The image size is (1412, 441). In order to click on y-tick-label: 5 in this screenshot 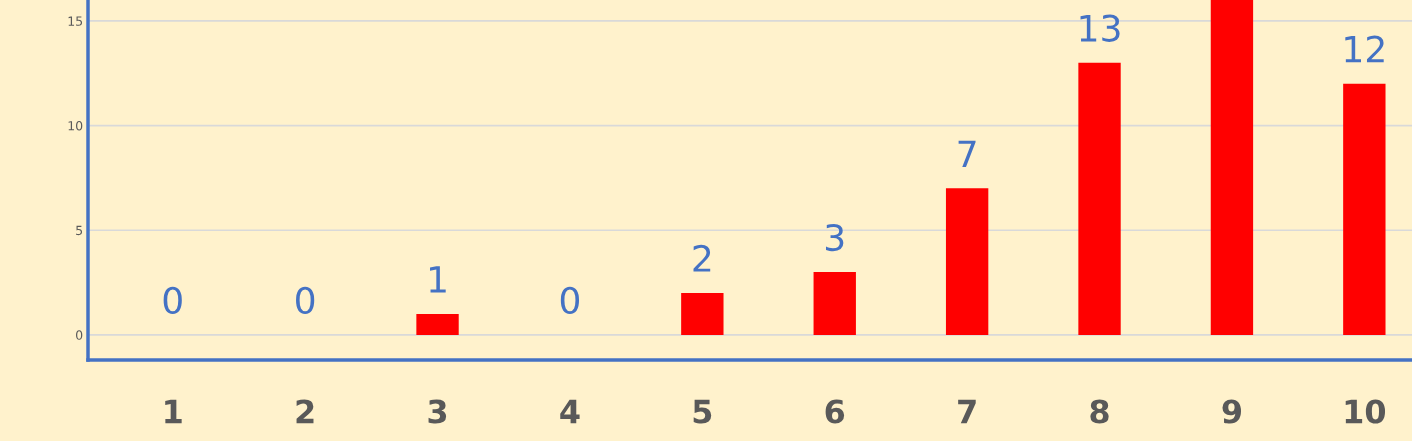, I will do `click(79, 230)`.